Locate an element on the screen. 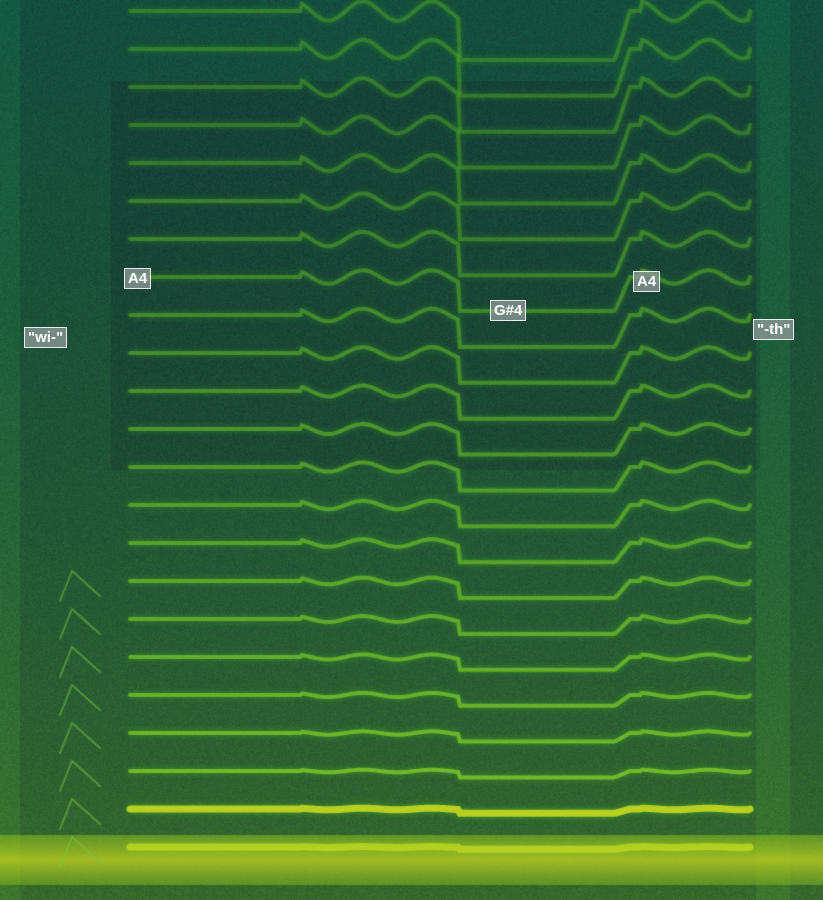  label-th: "-th" is located at coordinates (773, 329).